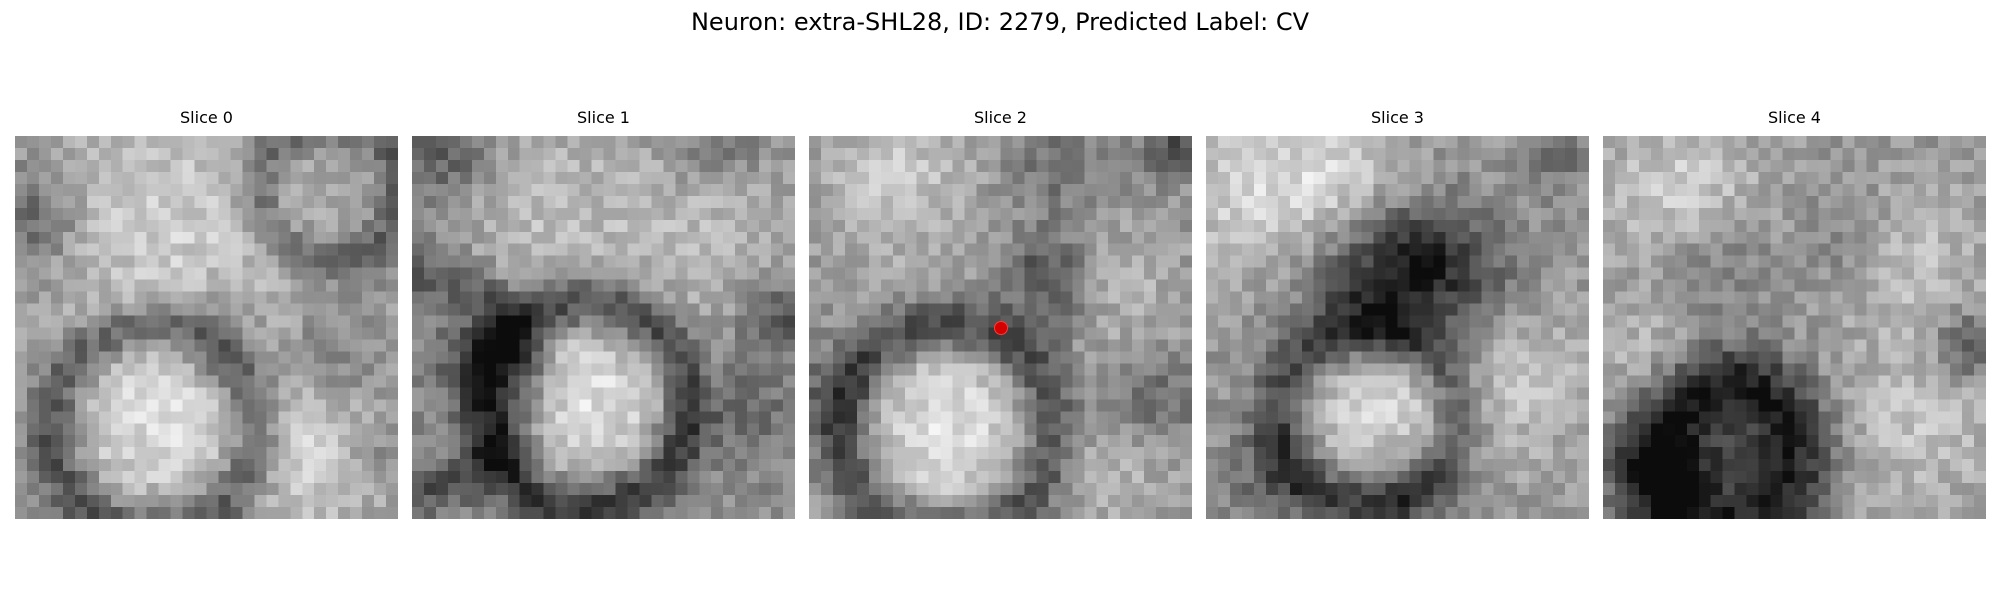 The image size is (2000, 600). I want to click on slice-panel-4: Slice 4, so click(1794, 313).